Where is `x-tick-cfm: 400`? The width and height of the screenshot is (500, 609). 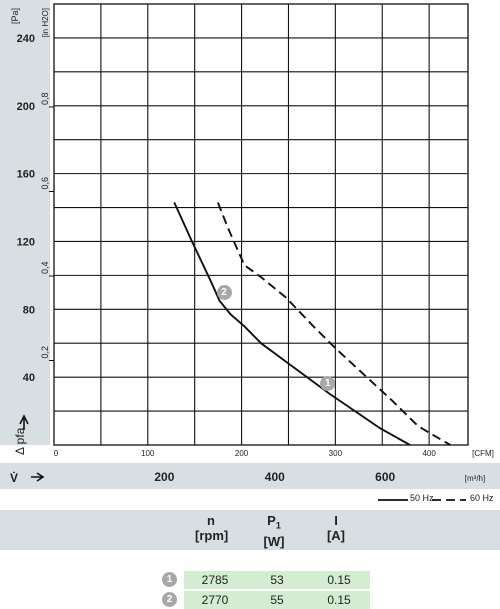
x-tick-cfm: 400 is located at coordinates (429, 453).